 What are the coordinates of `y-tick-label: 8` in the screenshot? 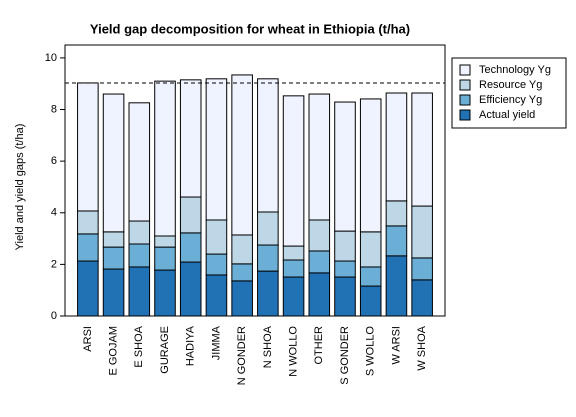 It's located at (54, 109).